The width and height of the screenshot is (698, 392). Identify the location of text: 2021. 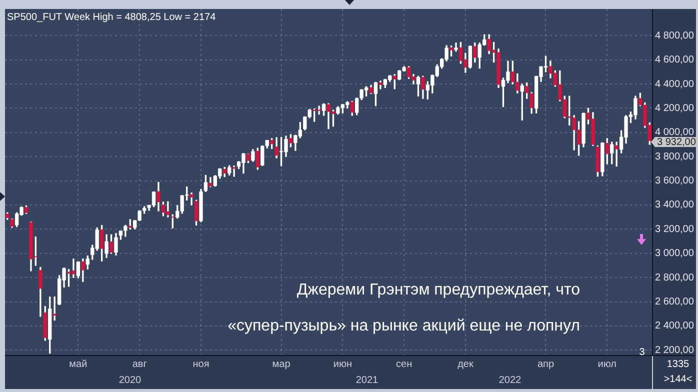
(367, 380).